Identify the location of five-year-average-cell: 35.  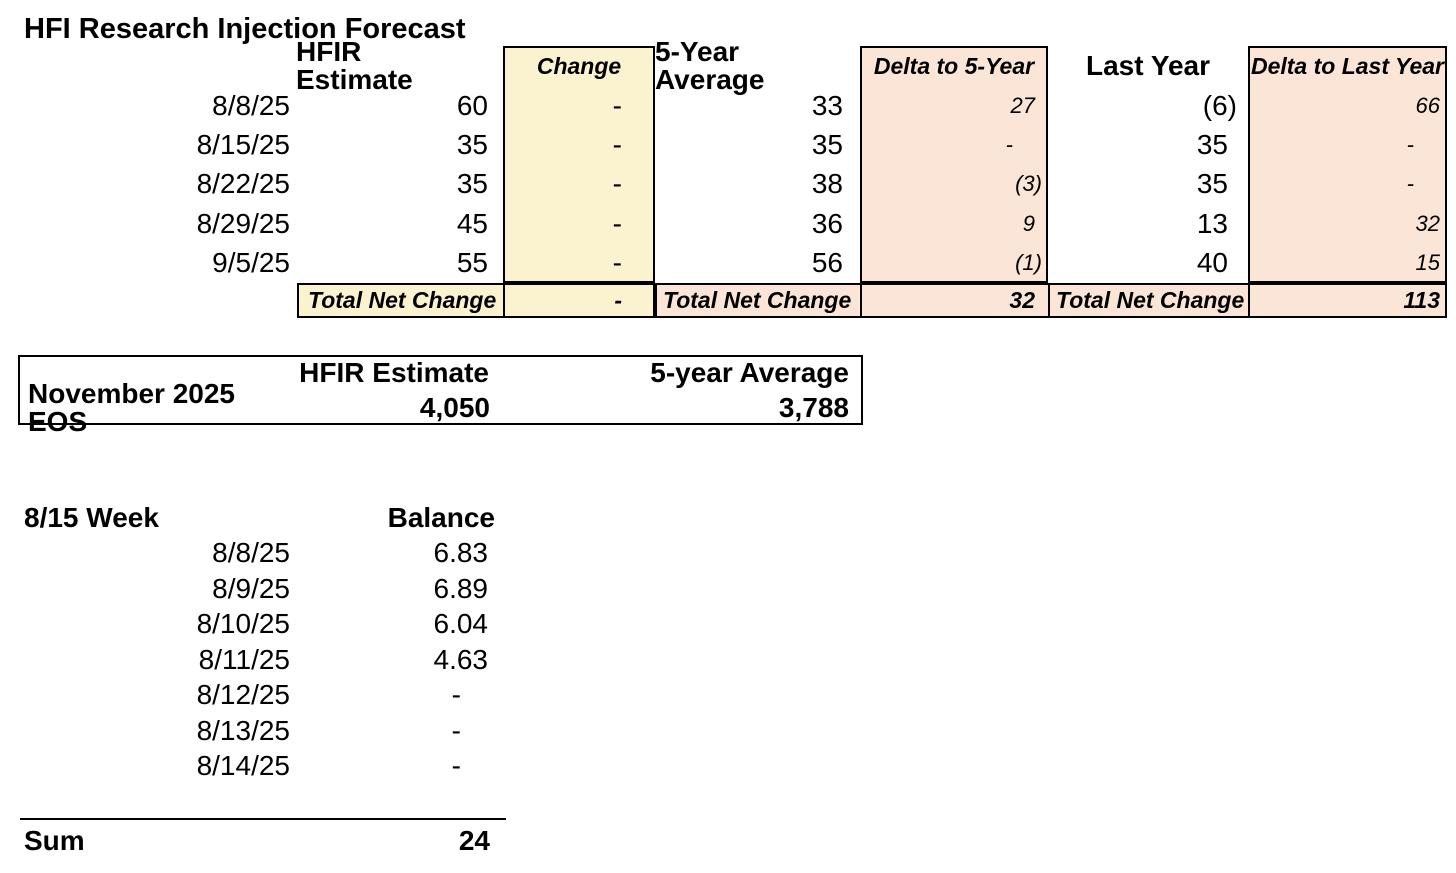
(827, 145).